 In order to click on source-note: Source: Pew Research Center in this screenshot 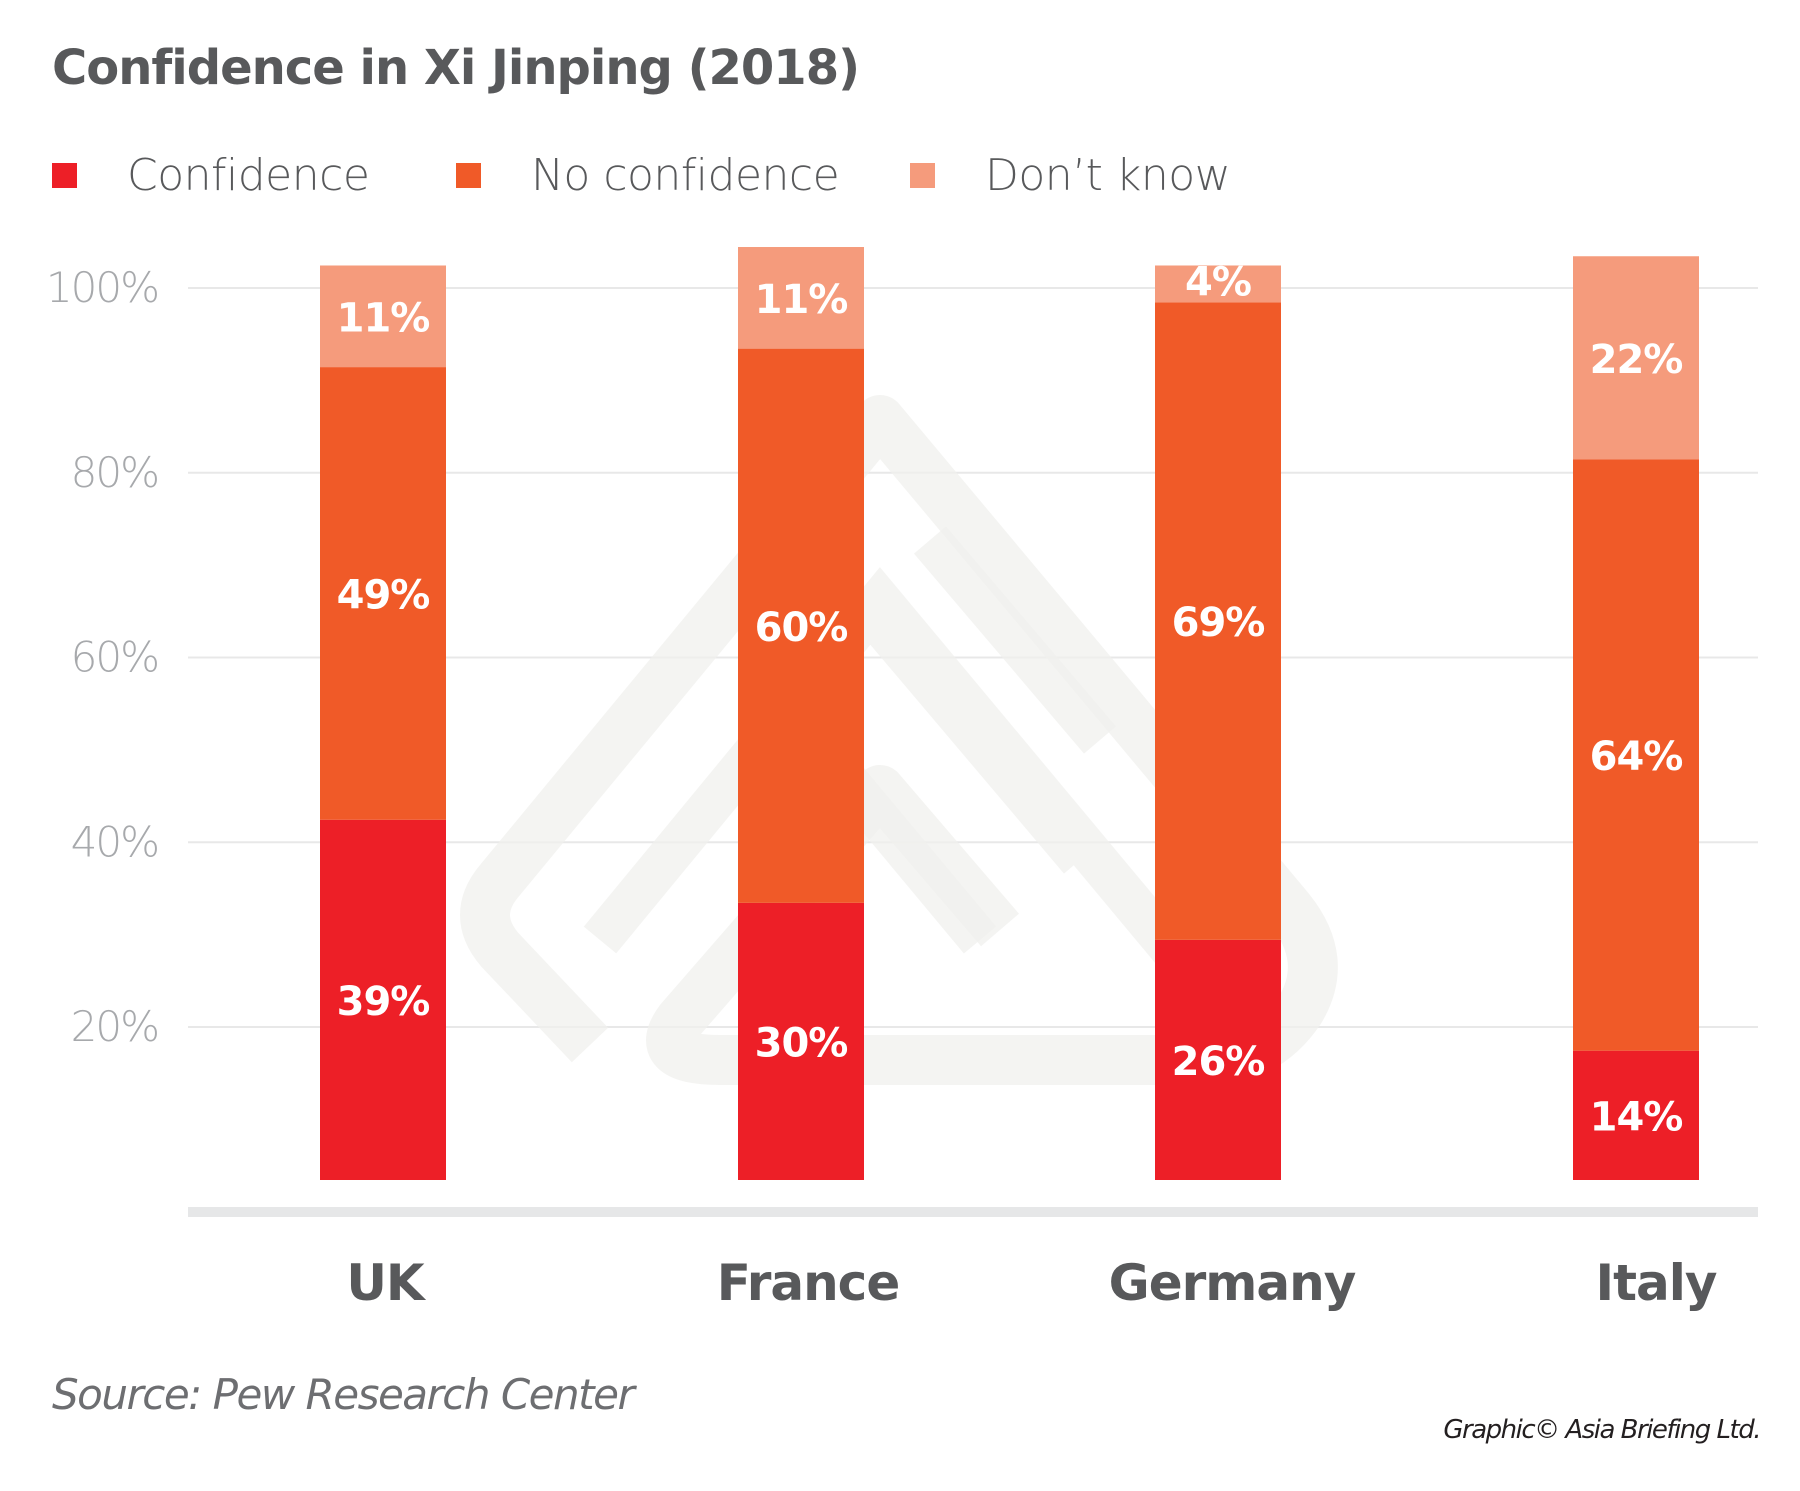, I will do `click(343, 1394)`.